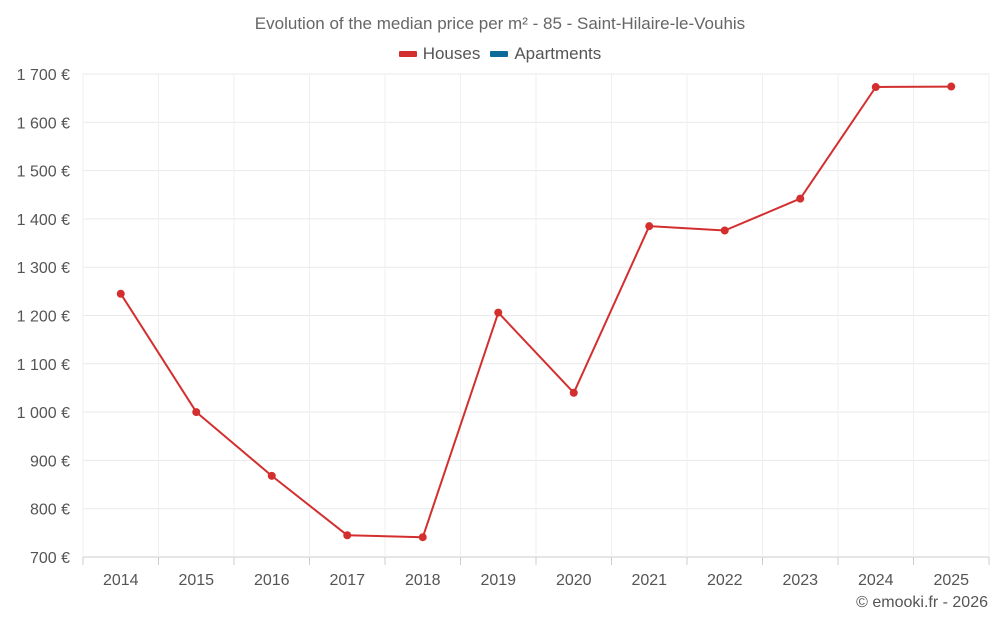 Image resolution: width=1000 pixels, height=625 pixels. I want to click on x-tick-label: 2015, so click(196, 580).